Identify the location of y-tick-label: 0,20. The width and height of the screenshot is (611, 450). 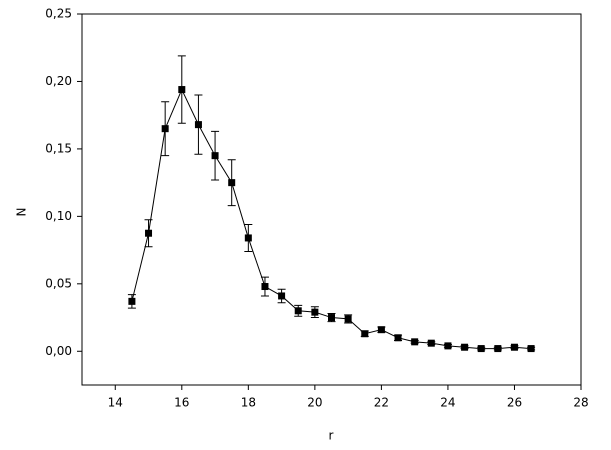
(58, 81).